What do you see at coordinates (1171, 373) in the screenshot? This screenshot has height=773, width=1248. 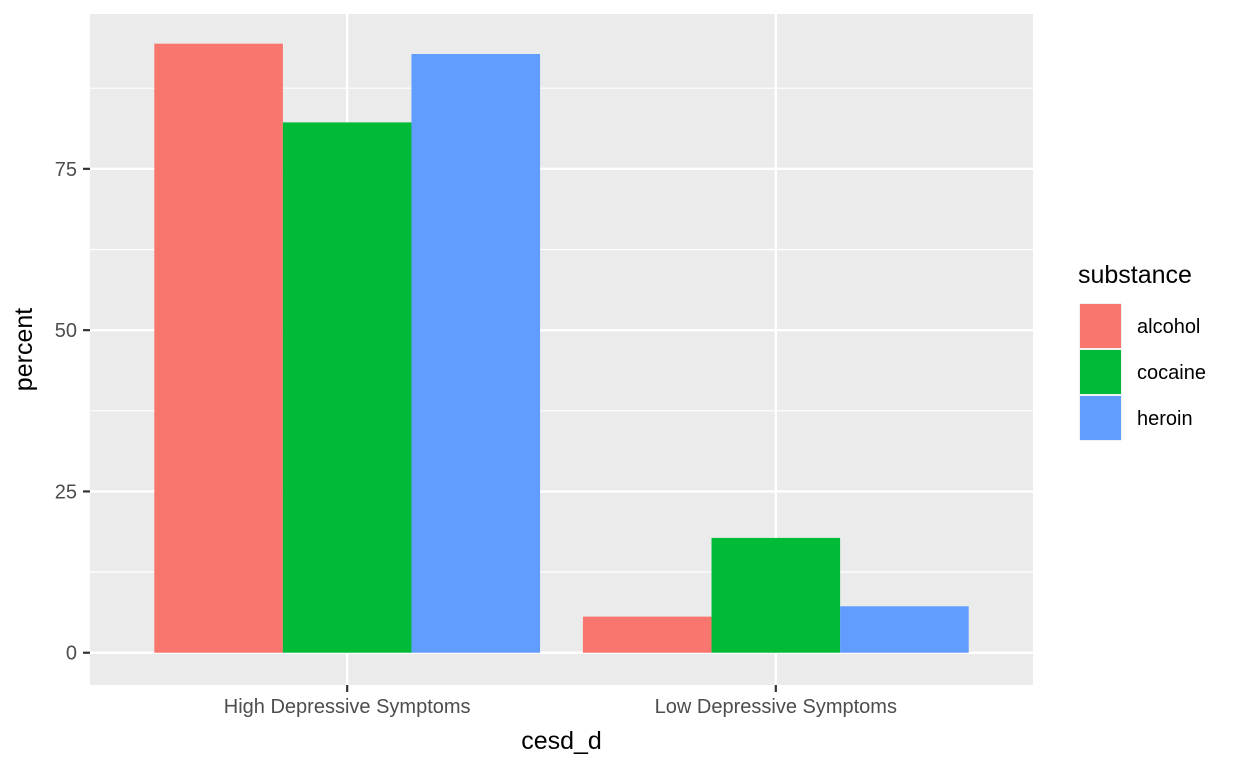 I see `legend-label-cocaine: cocaine` at bounding box center [1171, 373].